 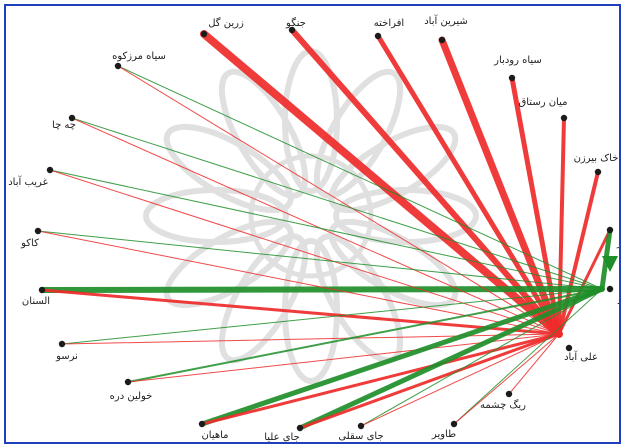 What do you see at coordinates (204, 34) in the screenshot?
I see `node-dot-zarrin_gol` at bounding box center [204, 34].